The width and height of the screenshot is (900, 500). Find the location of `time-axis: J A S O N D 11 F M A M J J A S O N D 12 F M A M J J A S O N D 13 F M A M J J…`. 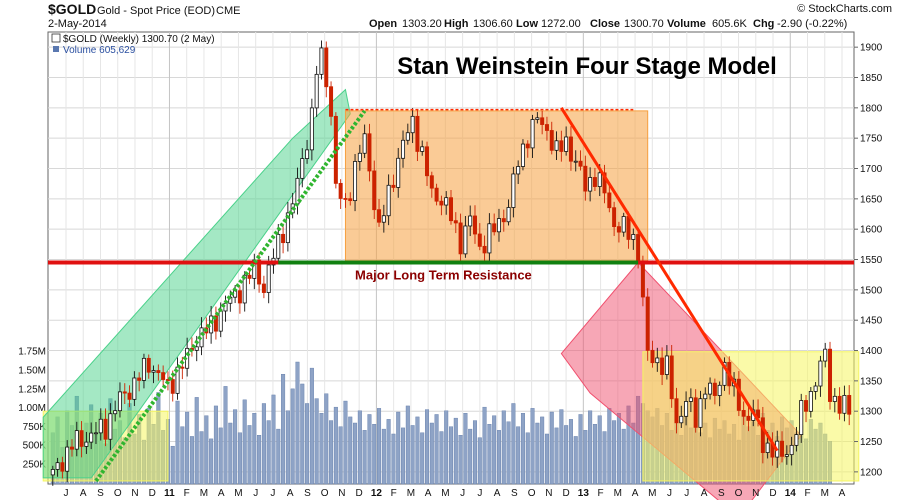

time-axis: J A S O N D 11 F M A M J J A S O N D 12 F M A M J J A S O N D 13 F M A M J J… is located at coordinates (455, 493).